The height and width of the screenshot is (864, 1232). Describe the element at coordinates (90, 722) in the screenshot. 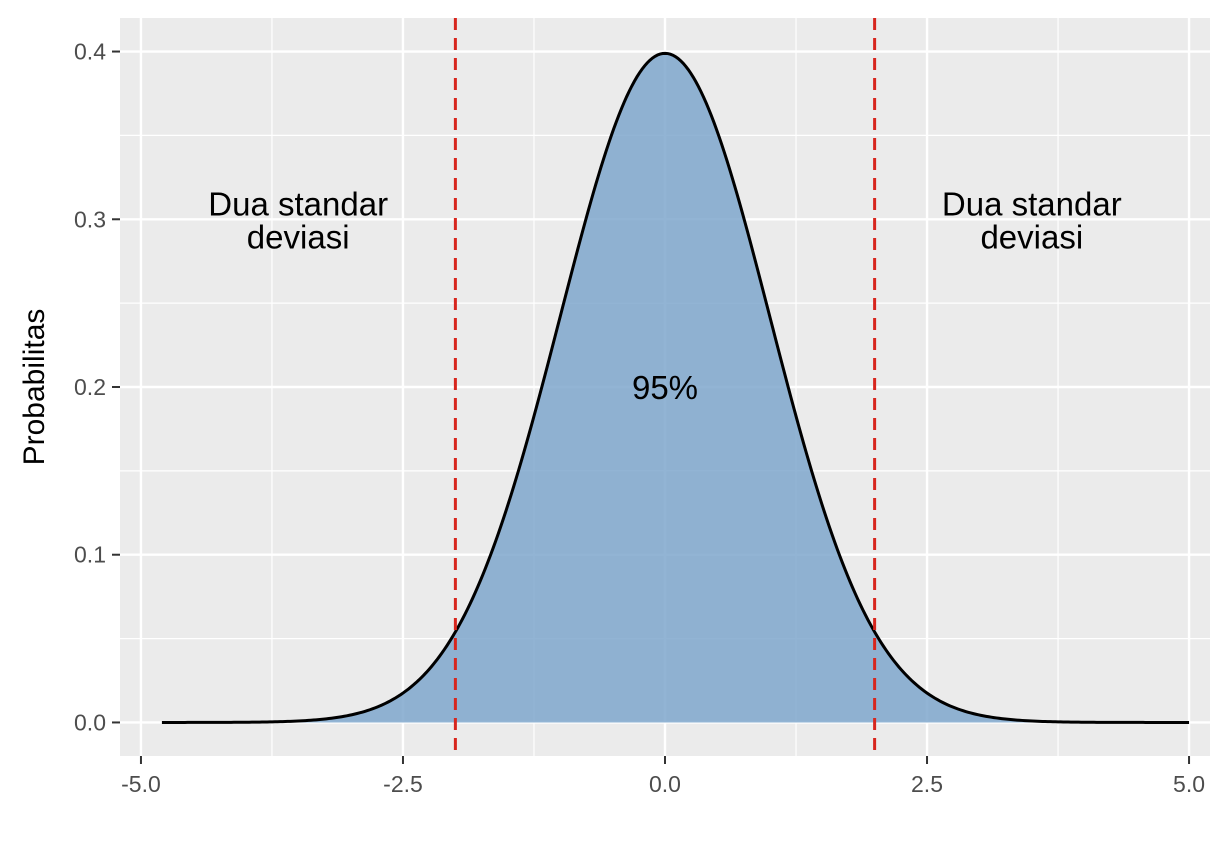

I see `y-tick-label: 0.0` at that location.